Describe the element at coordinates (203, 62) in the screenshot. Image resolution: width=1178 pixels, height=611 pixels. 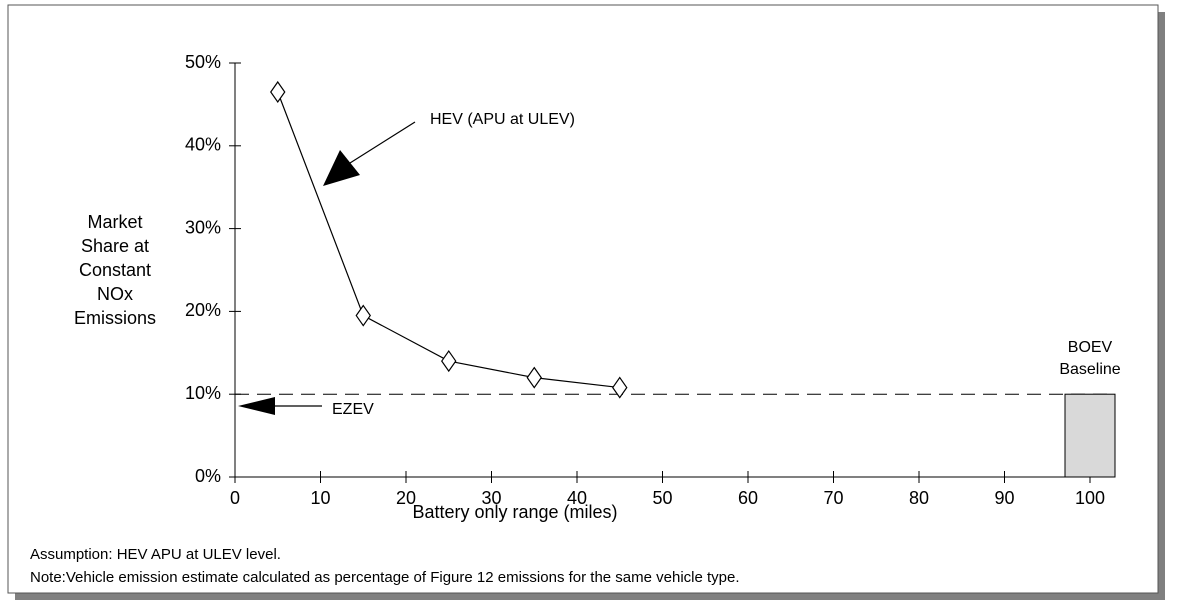
I see `y-tick-label: 50%` at that location.